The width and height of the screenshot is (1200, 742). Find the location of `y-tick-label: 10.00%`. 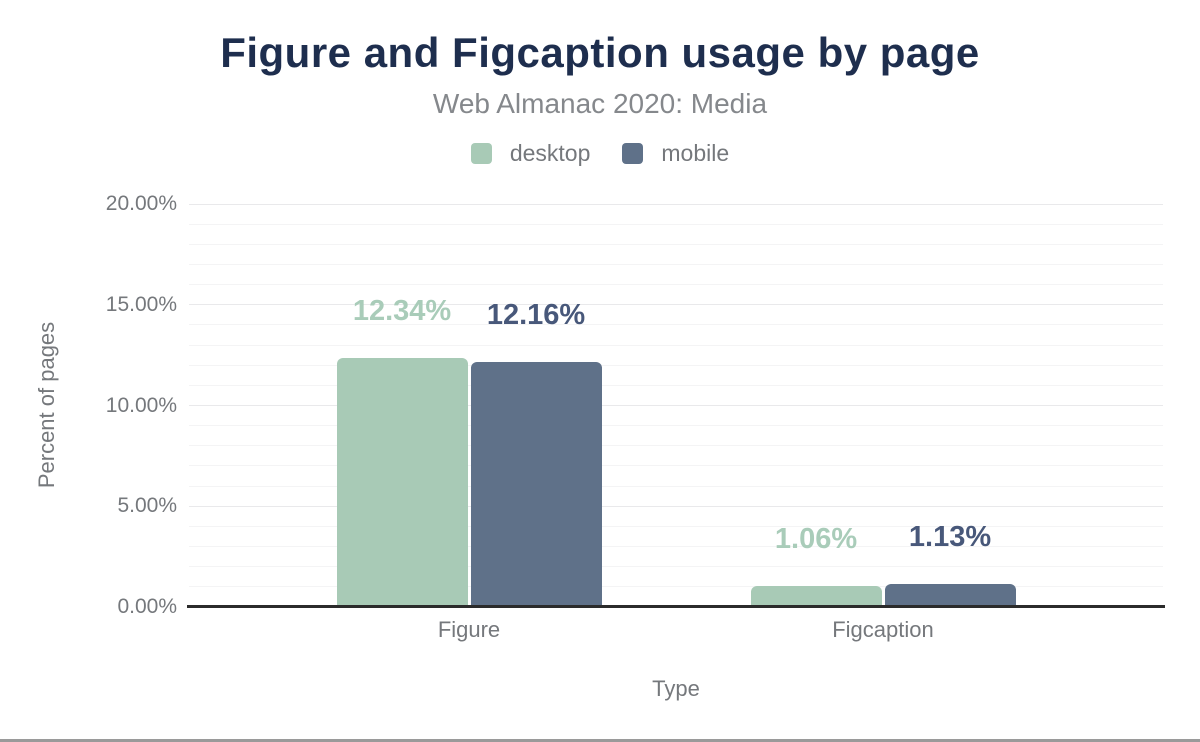

y-tick-label: 10.00% is located at coordinates (141, 405).